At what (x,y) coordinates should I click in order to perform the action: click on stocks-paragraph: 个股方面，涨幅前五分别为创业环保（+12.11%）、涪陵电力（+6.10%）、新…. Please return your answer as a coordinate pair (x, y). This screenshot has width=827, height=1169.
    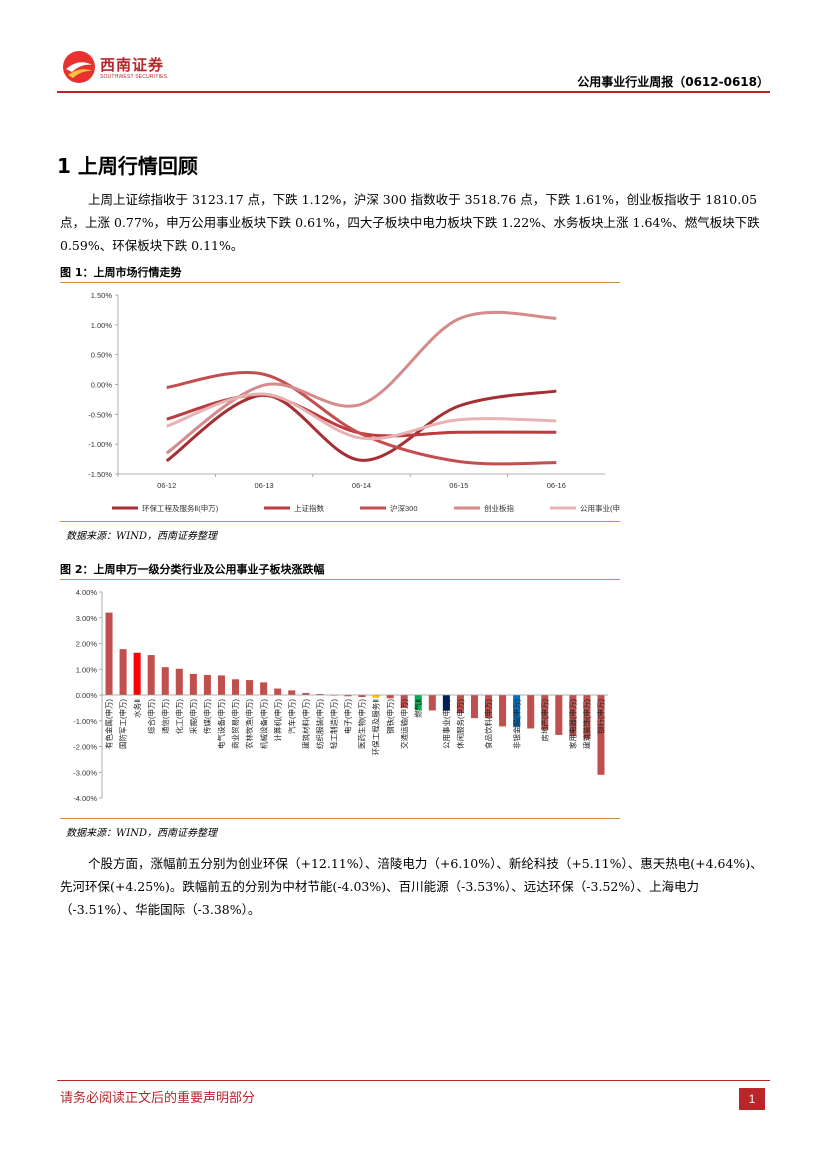
    Looking at the image, I should click on (411, 886).